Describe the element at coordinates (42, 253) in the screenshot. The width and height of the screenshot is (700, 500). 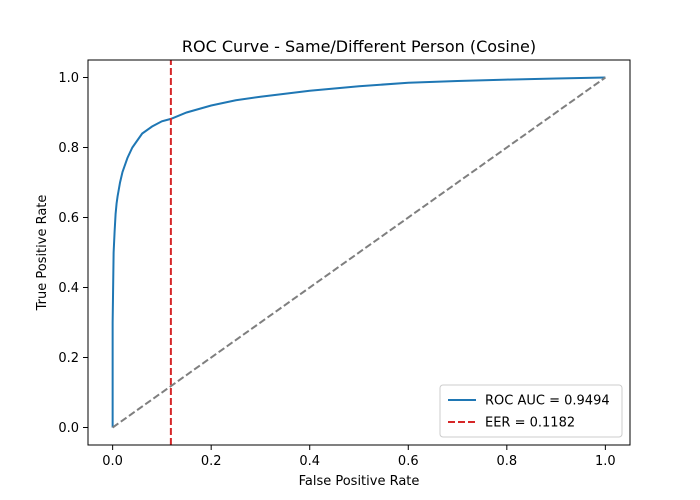
I see `y-axis-label: True Positive Rate` at that location.